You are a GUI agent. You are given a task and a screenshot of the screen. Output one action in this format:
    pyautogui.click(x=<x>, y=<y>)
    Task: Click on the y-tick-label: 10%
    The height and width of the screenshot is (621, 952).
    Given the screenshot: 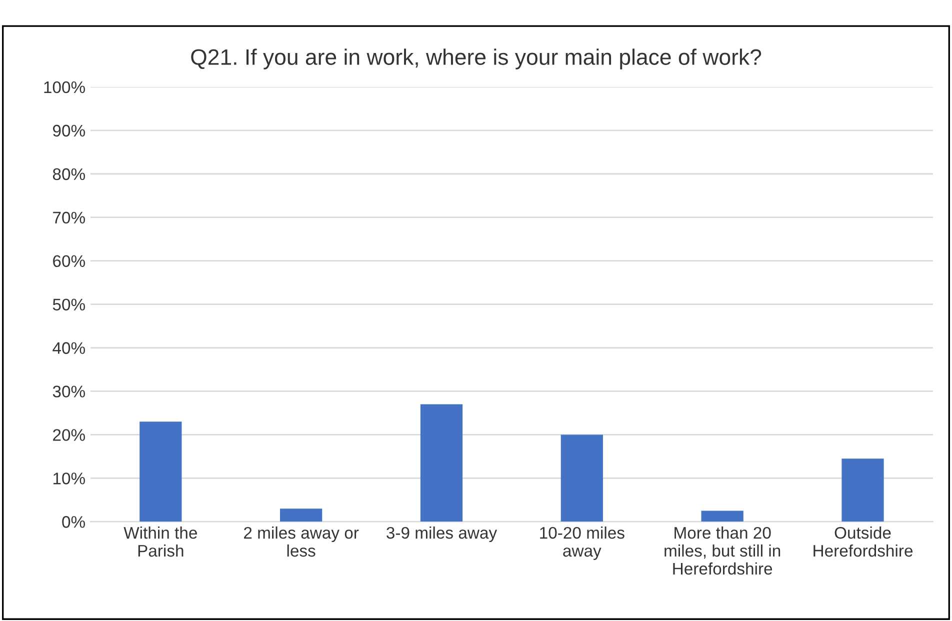 What is the action you would take?
    pyautogui.click(x=69, y=478)
    